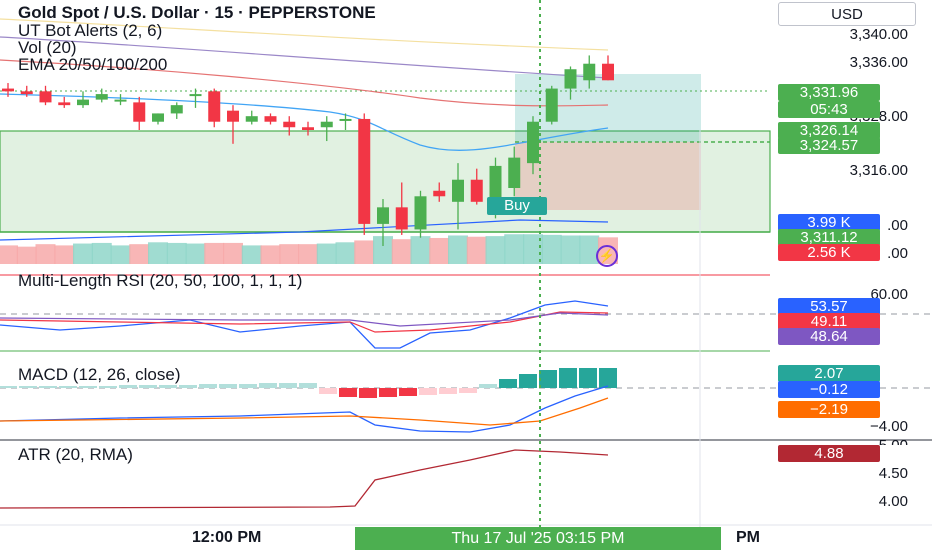 The height and width of the screenshot is (550, 932). Describe the element at coordinates (308, 383) in the screenshot. I see `macd-histogram` at that location.